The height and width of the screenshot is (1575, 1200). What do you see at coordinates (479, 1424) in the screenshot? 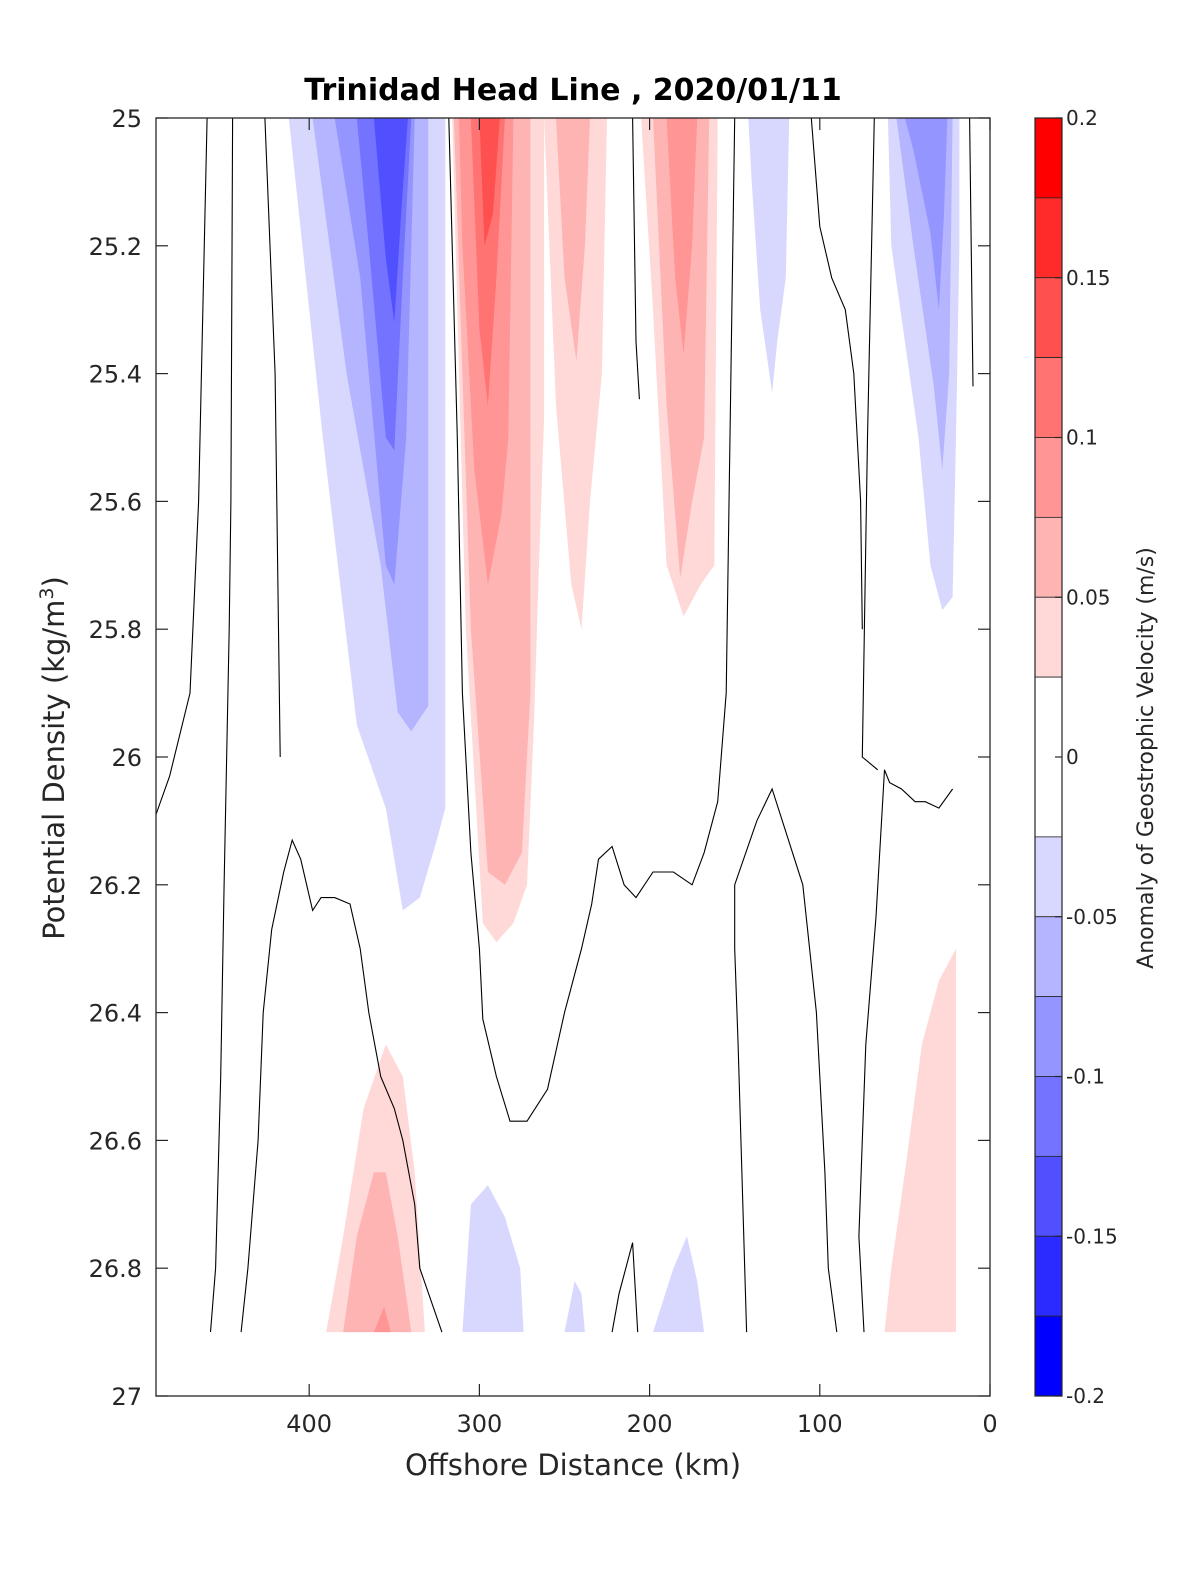
I see `x-tick-label: 300` at bounding box center [479, 1424].